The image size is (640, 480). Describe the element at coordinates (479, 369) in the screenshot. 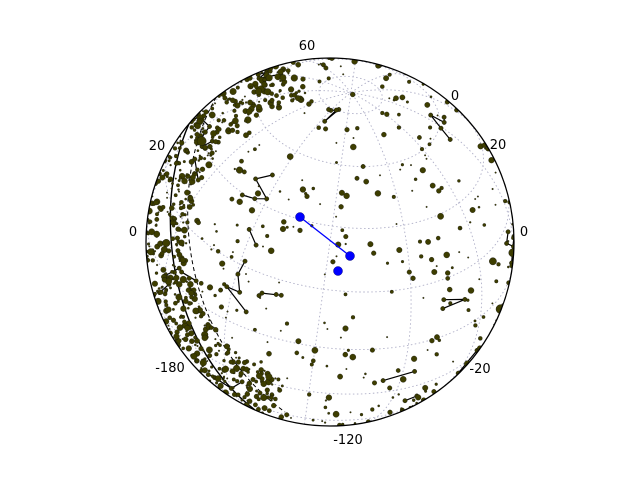

I see `tick-label-lower-right: -20` at that location.